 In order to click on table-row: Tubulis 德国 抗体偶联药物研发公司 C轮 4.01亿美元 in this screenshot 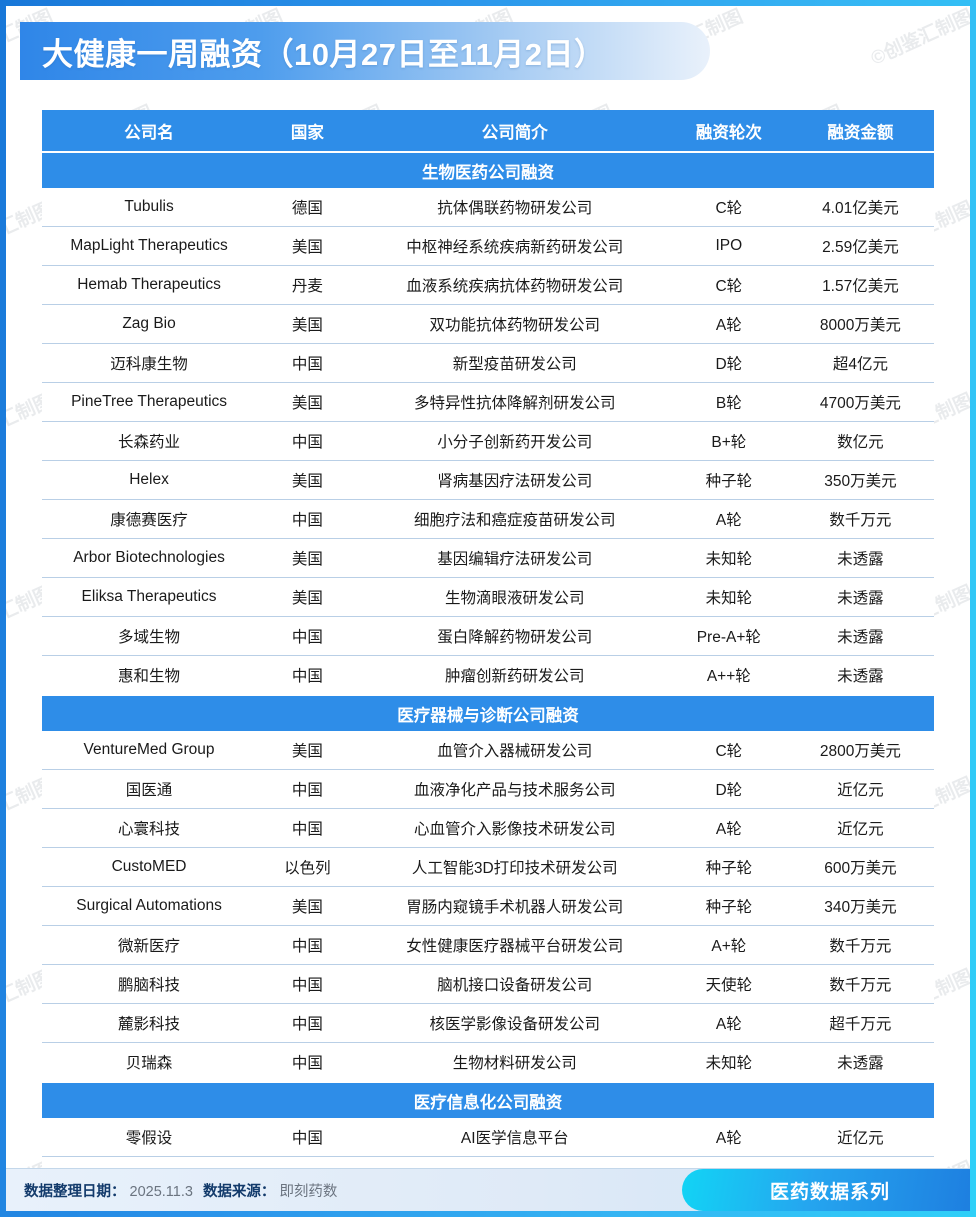, I will do `click(488, 207)`.